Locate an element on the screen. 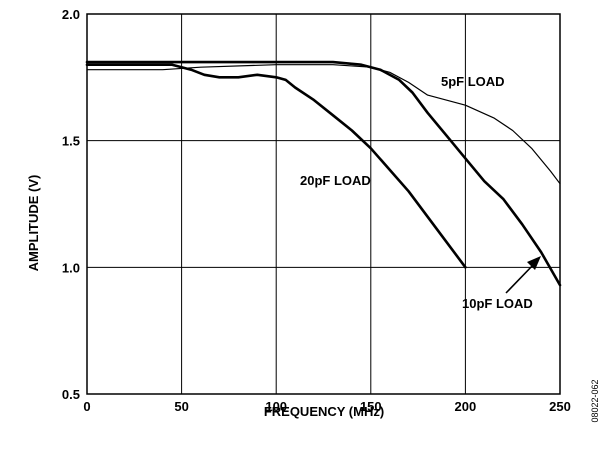 Image resolution: width=605 pixels, height=452 pixels. x-tick-label: 0 is located at coordinates (86, 406).